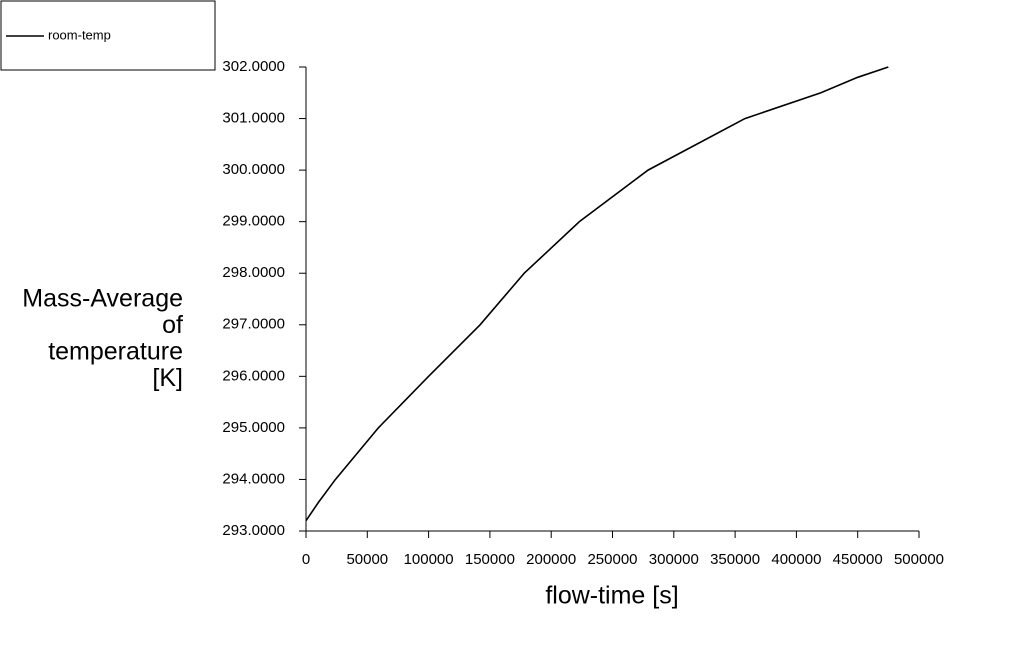  What do you see at coordinates (253, 478) in the screenshot?
I see `y-tick-label: 294.0000` at bounding box center [253, 478].